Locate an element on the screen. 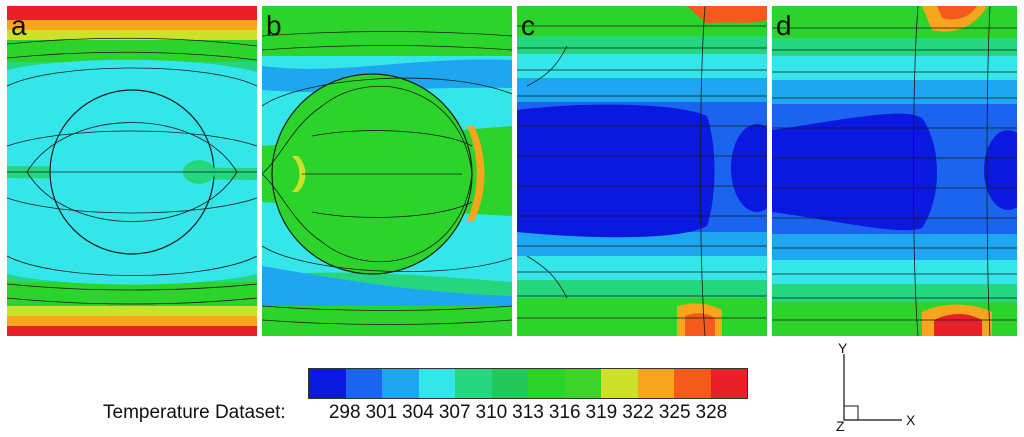 The width and height of the screenshot is (1024, 437). colorbar-tick-label: 316 is located at coordinates (564, 412).